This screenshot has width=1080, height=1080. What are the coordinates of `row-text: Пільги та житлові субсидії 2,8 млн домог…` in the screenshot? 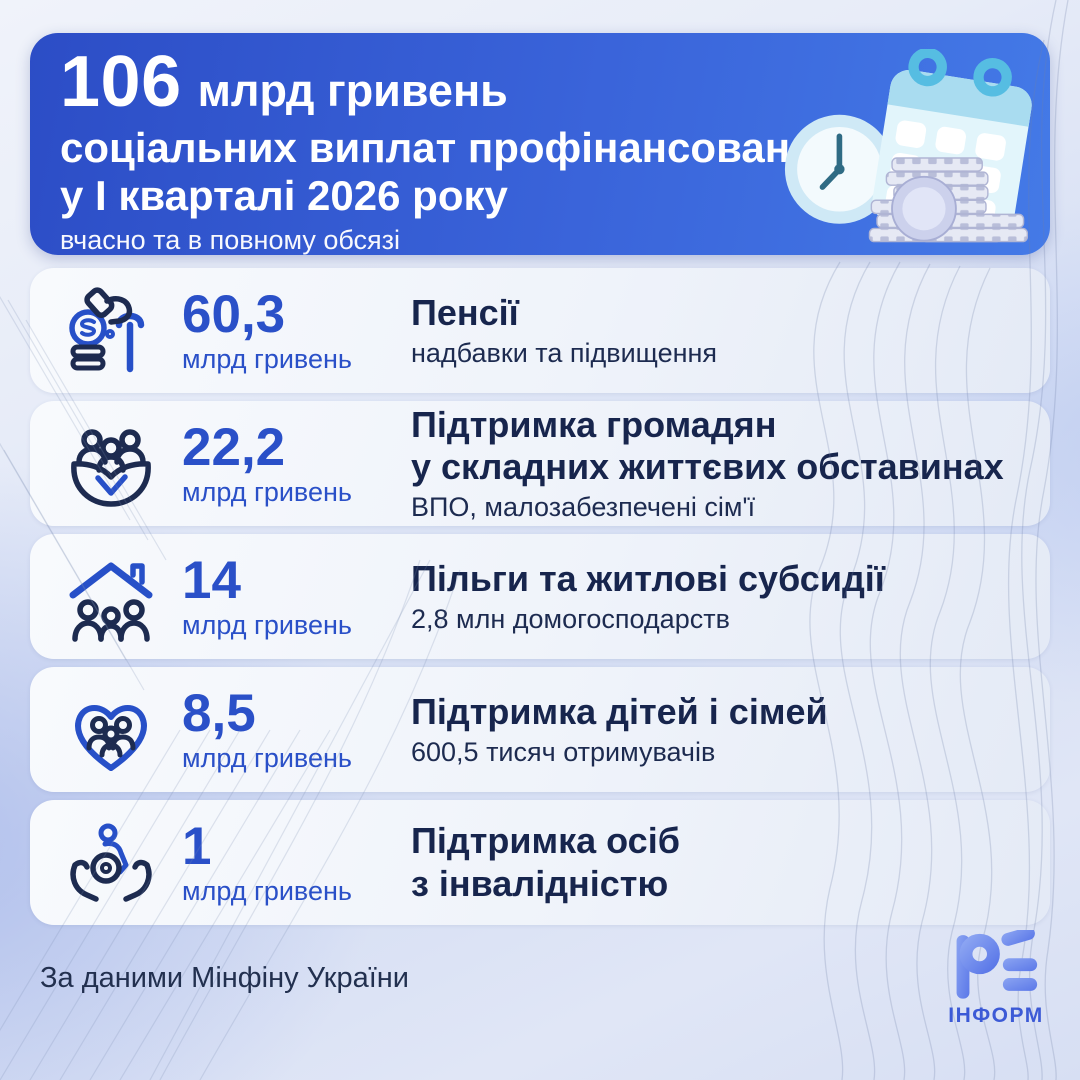 It's located at (653, 596).